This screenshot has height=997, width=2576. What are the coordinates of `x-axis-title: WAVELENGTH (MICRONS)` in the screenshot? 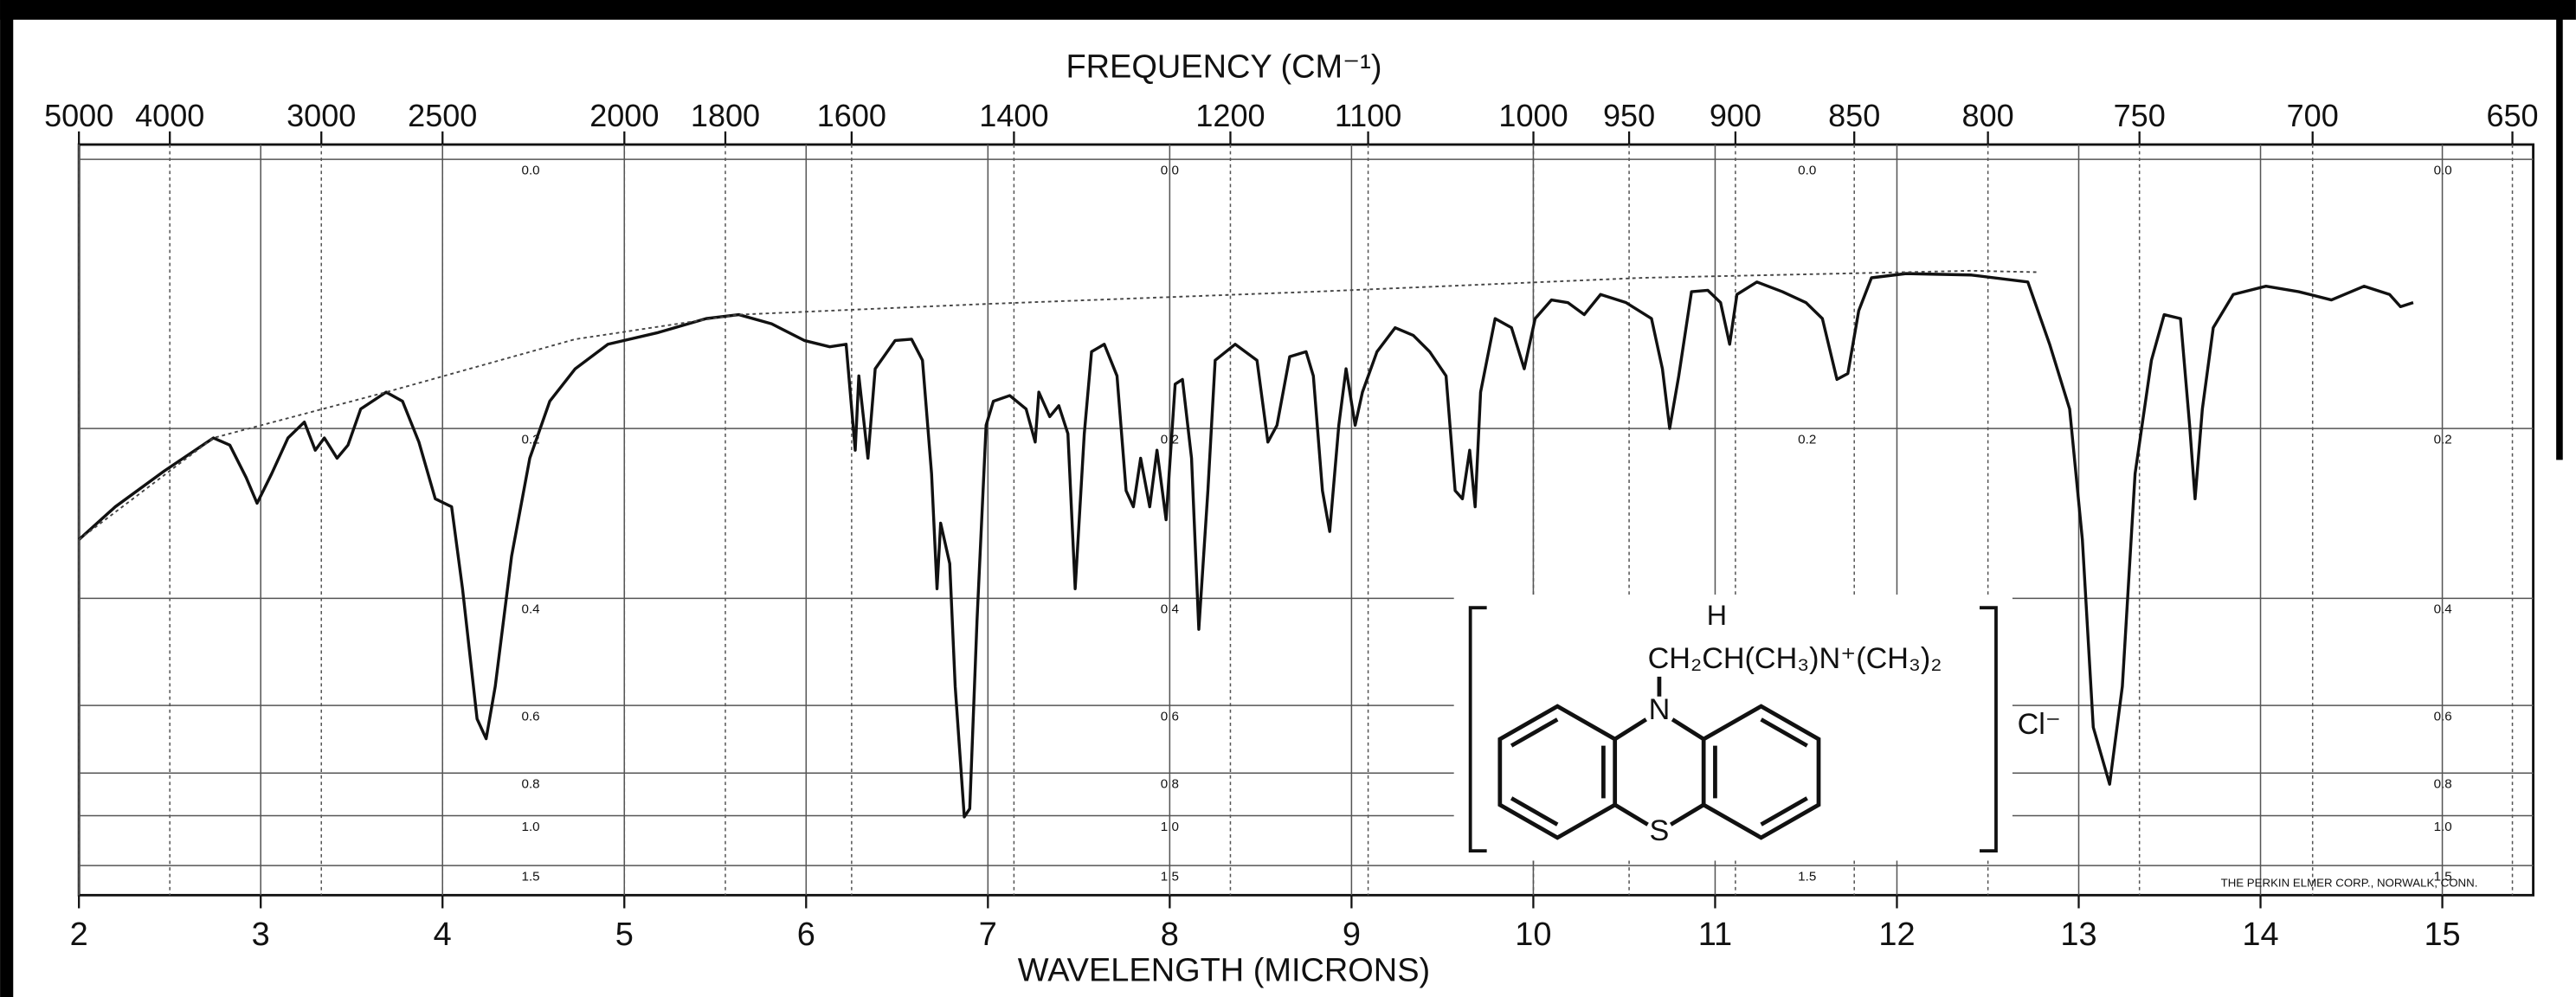 It's located at (1224, 971).